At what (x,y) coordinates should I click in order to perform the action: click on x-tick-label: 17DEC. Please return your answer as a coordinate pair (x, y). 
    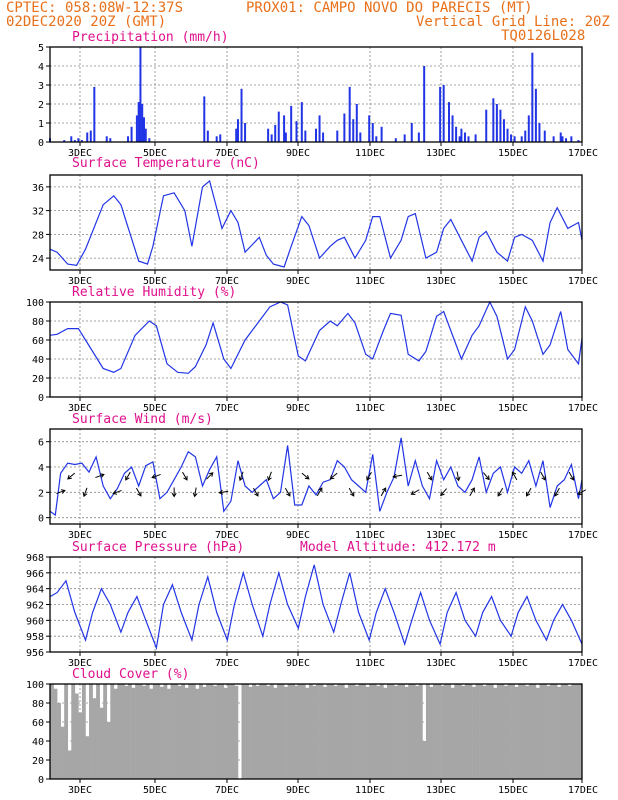
    Looking at the image, I should click on (583, 153).